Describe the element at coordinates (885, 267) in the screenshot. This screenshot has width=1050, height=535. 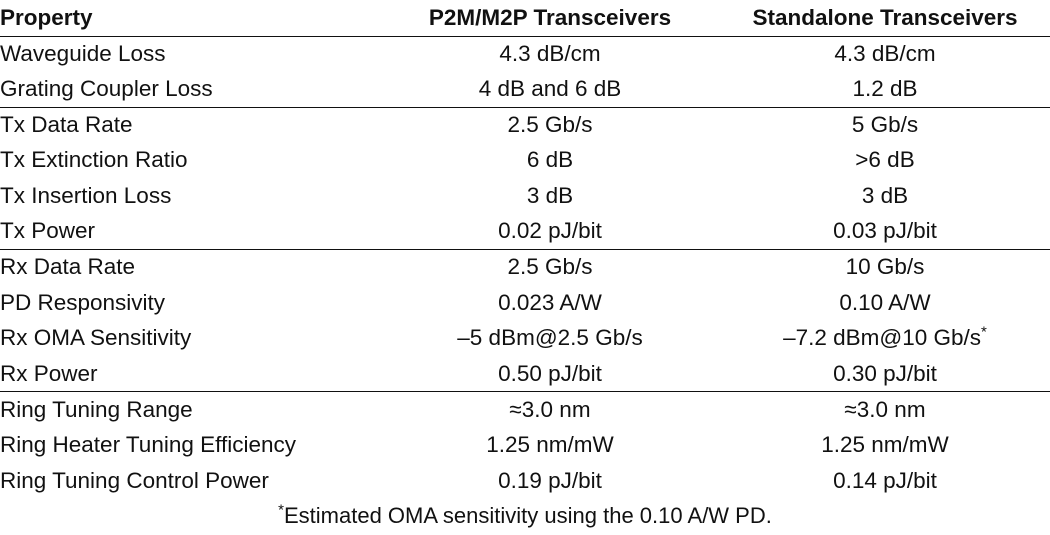
I see `standalone-cell: 10 Gb/s` at that location.